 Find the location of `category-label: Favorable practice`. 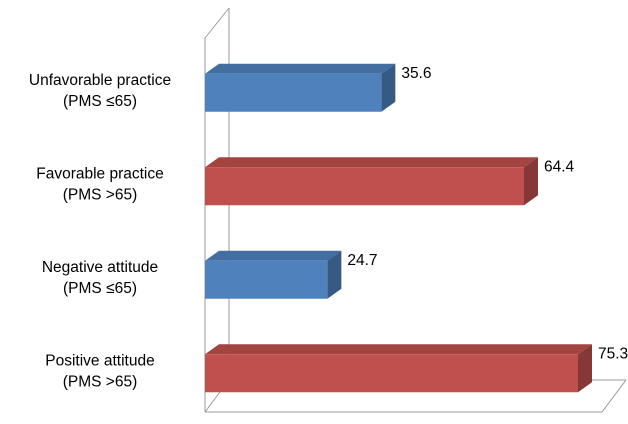

category-label: Favorable practice is located at coordinates (100, 173).